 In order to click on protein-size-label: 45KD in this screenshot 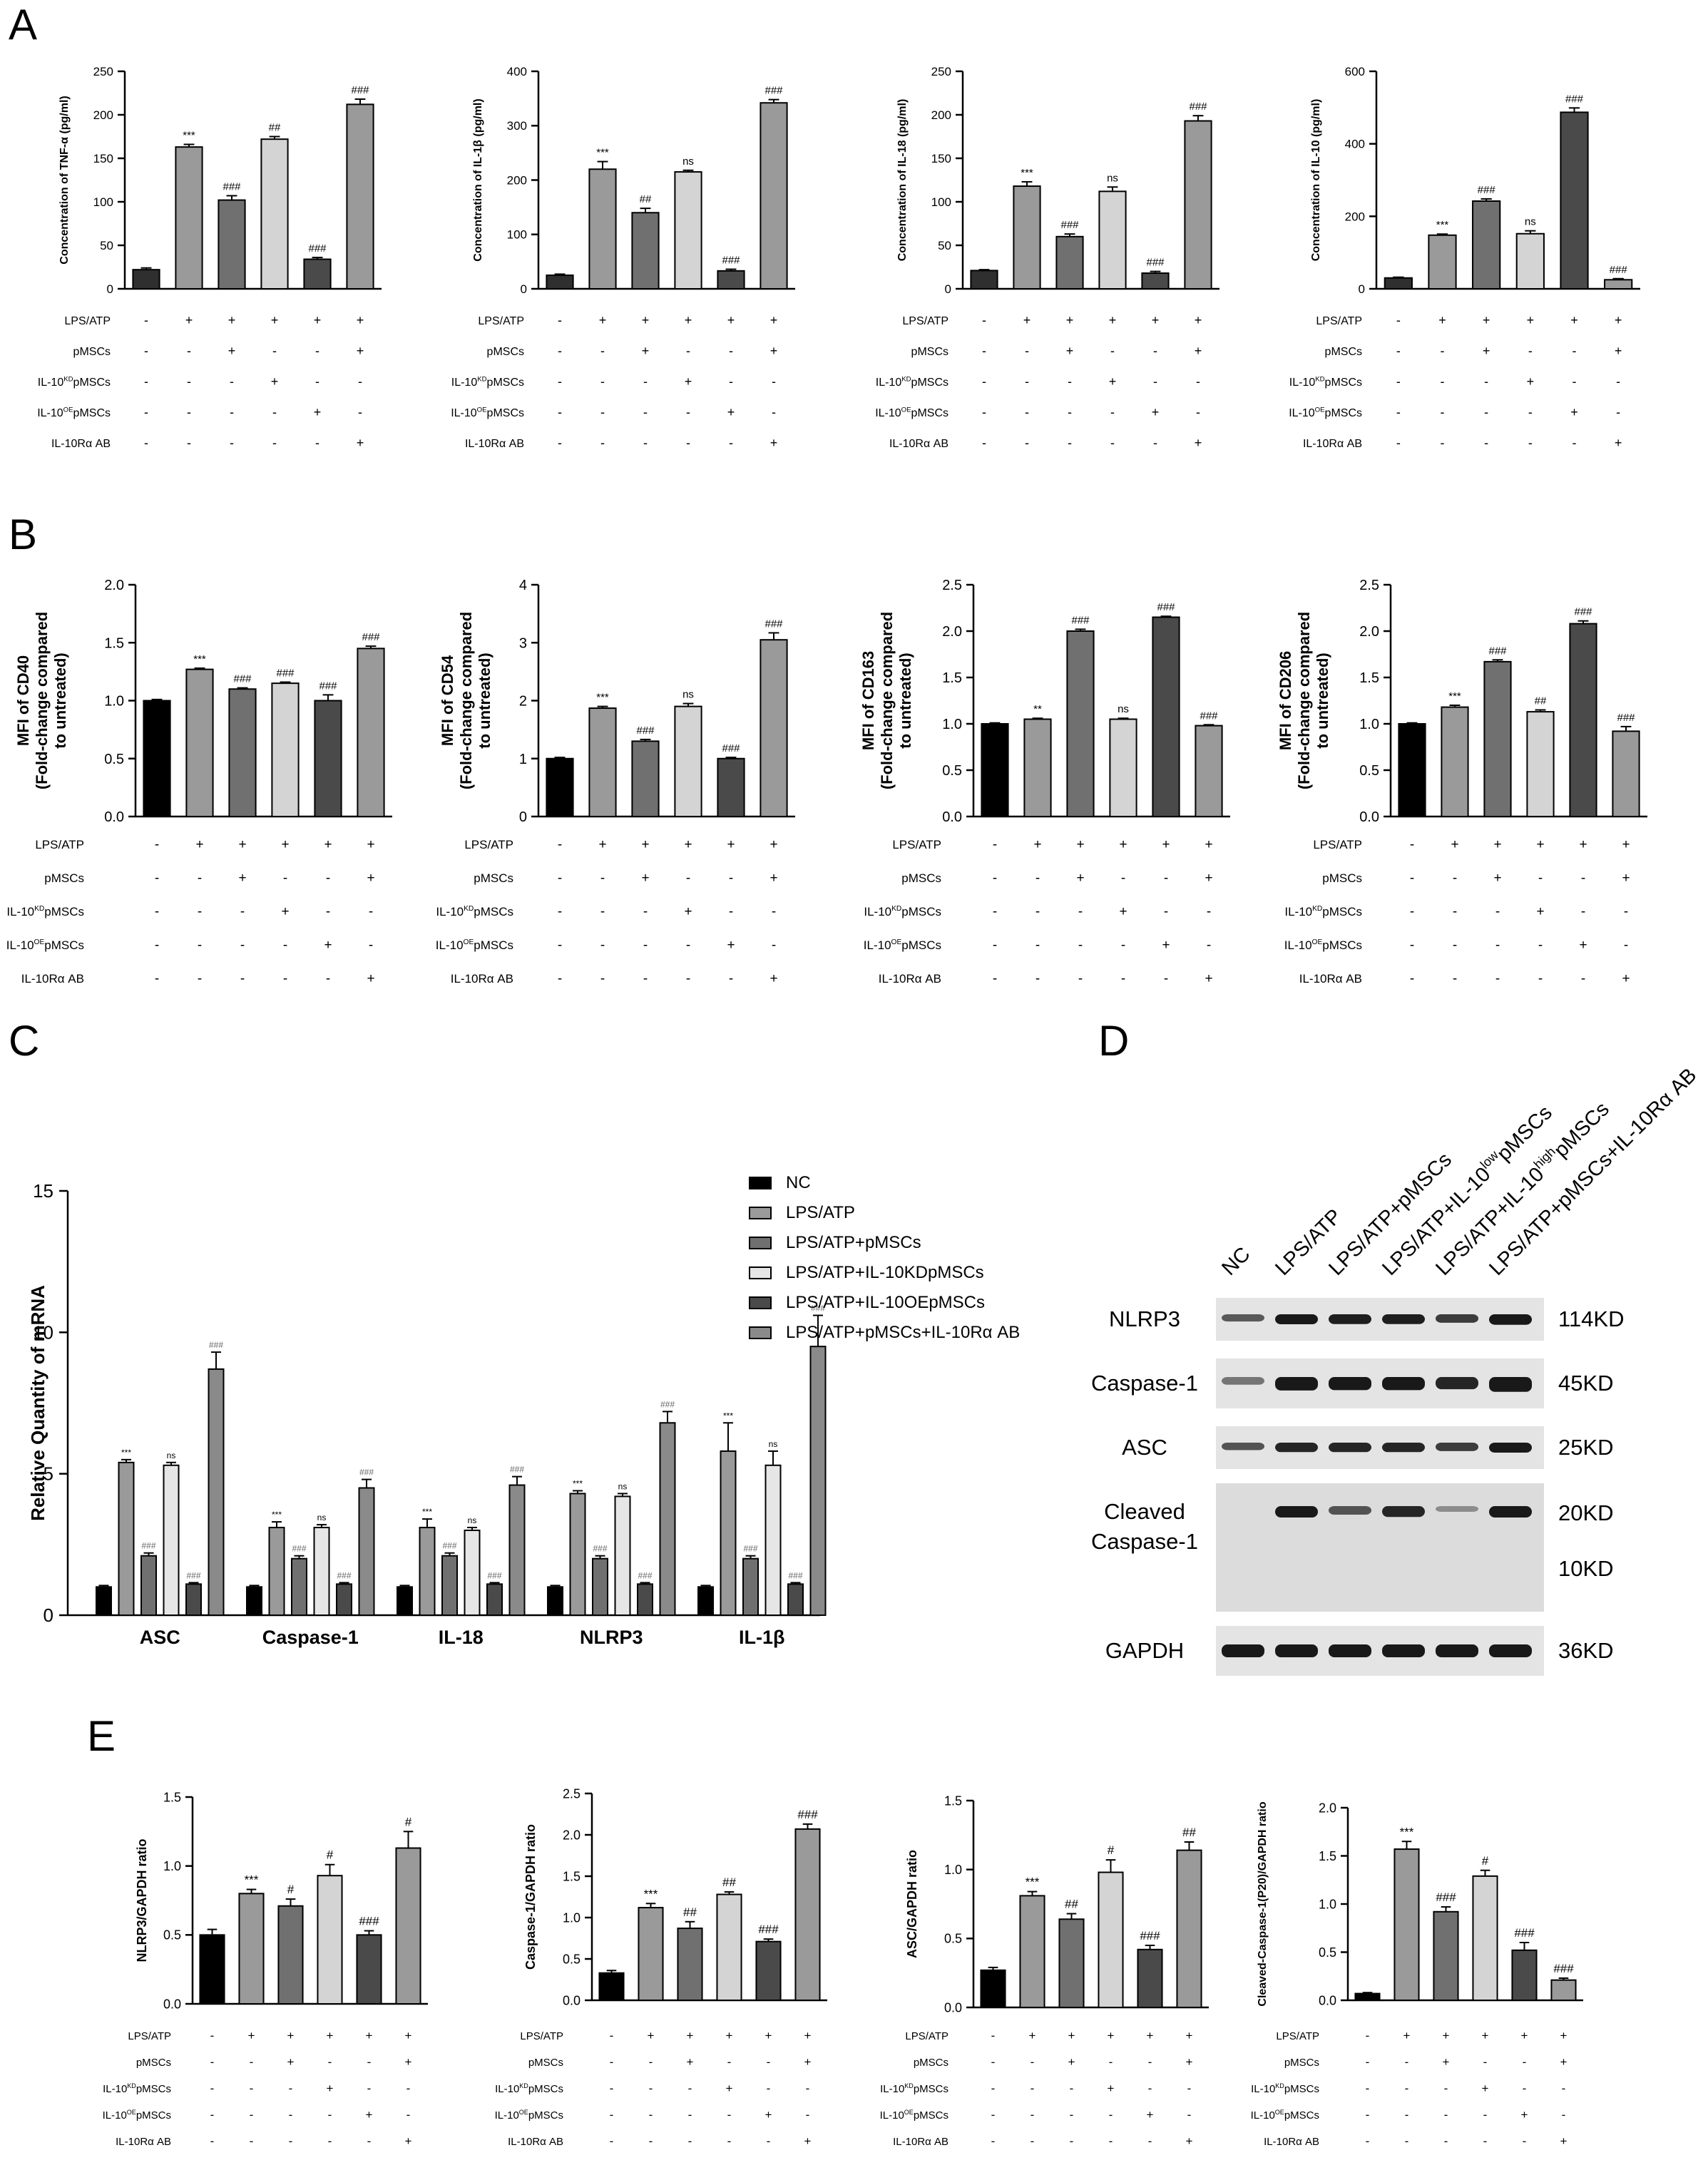, I will do `click(1586, 1384)`.